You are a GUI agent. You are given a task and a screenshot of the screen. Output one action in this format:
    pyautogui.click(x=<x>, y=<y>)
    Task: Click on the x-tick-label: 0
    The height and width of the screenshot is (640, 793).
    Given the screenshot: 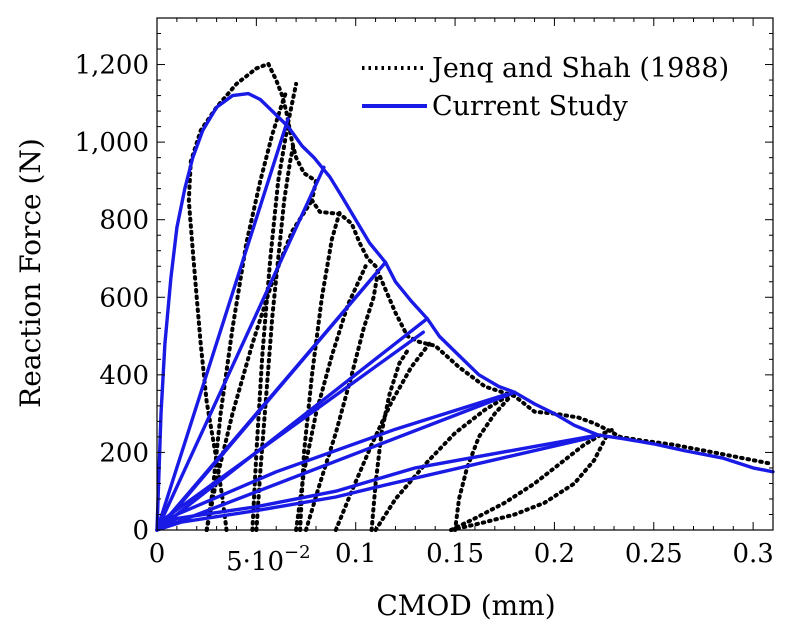 What is the action you would take?
    pyautogui.click(x=157, y=554)
    